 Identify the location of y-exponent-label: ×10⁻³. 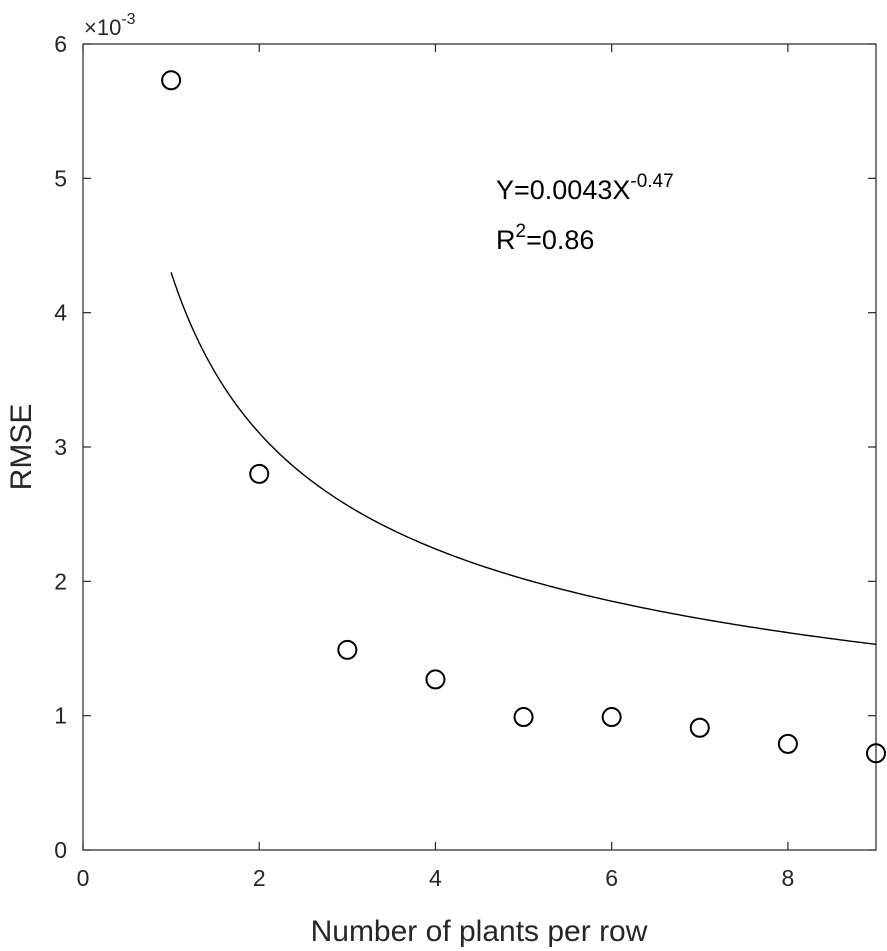
(110, 25).